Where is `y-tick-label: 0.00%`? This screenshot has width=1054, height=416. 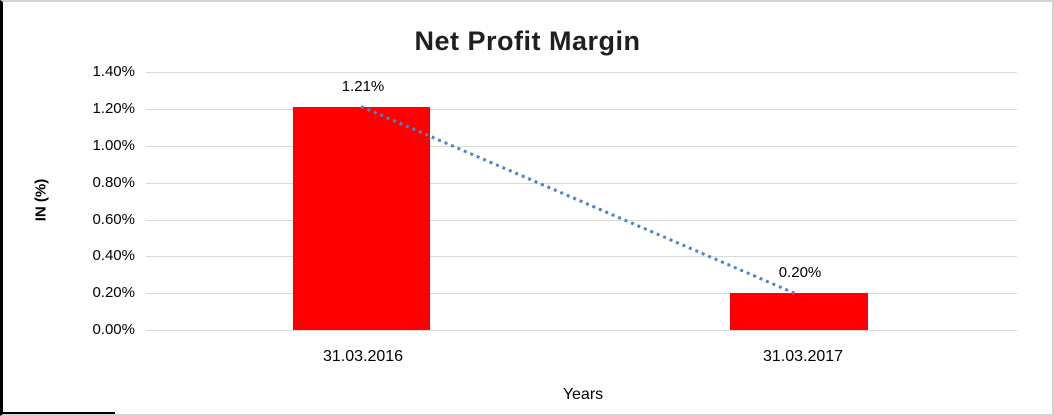 y-tick-label: 0.00% is located at coordinates (113, 329).